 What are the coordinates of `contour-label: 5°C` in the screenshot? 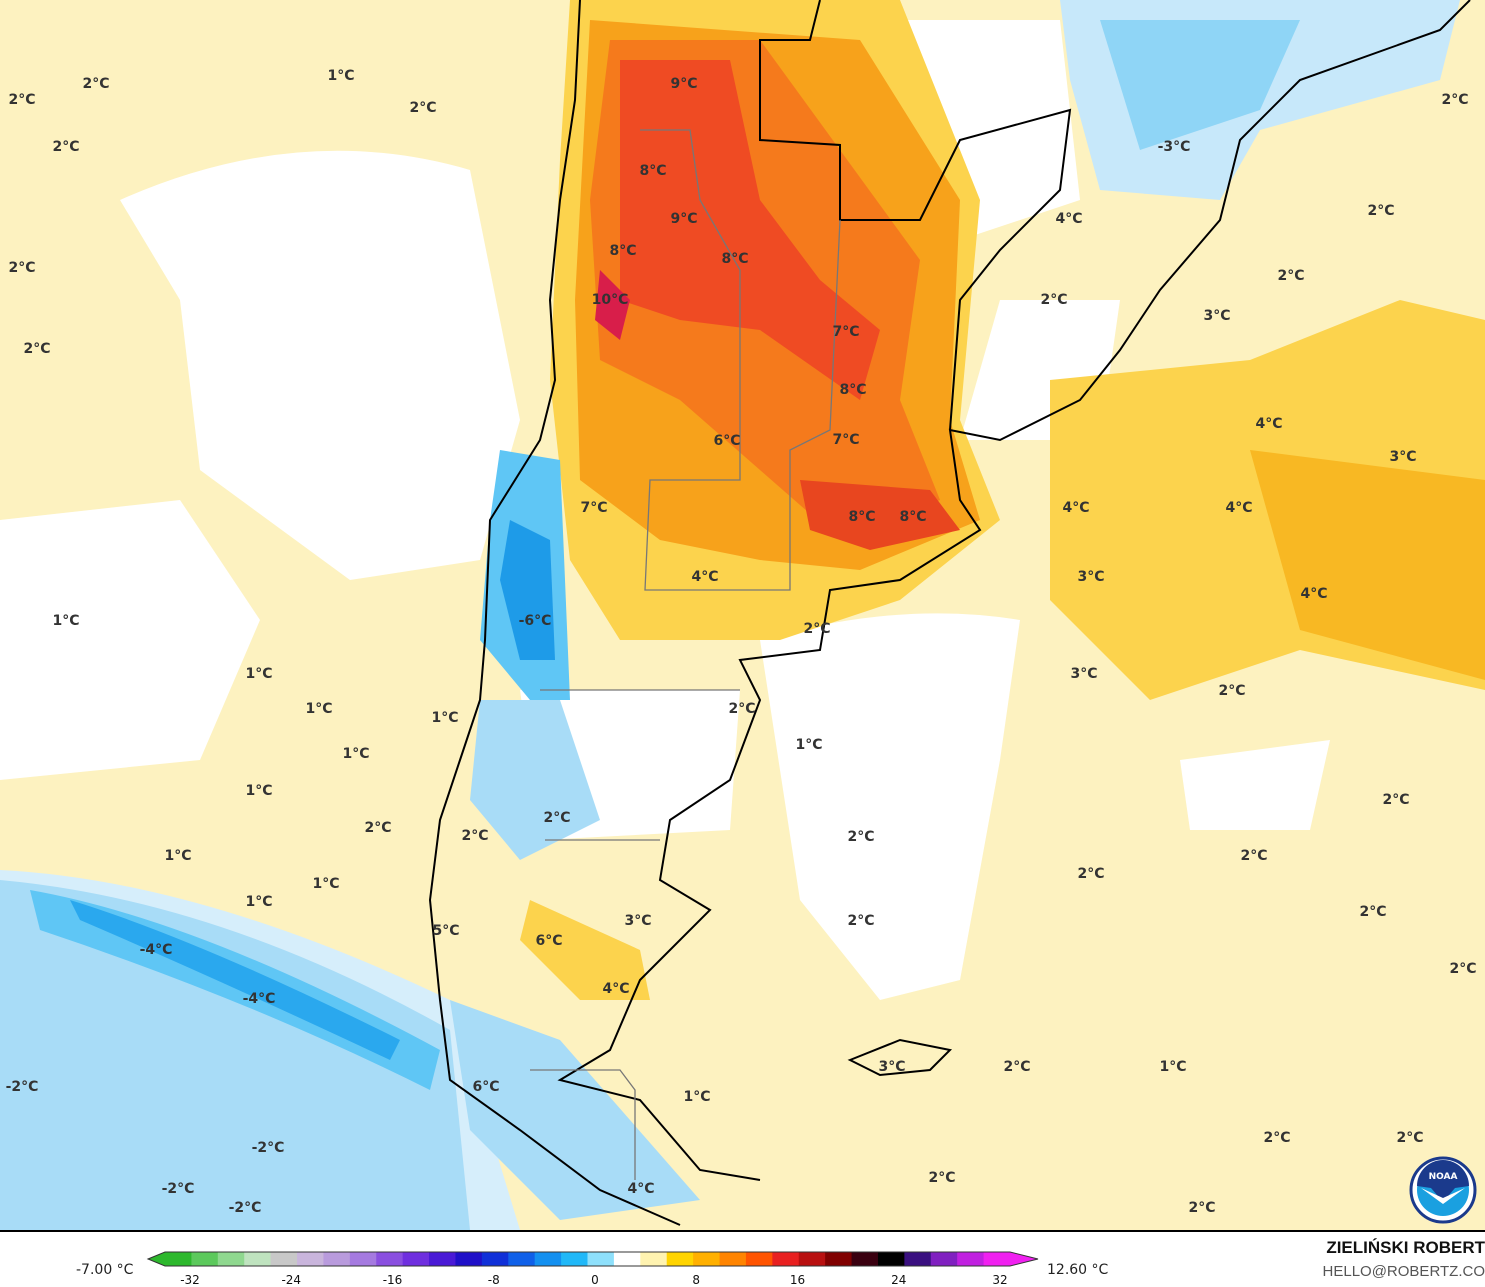 It's located at (445, 931).